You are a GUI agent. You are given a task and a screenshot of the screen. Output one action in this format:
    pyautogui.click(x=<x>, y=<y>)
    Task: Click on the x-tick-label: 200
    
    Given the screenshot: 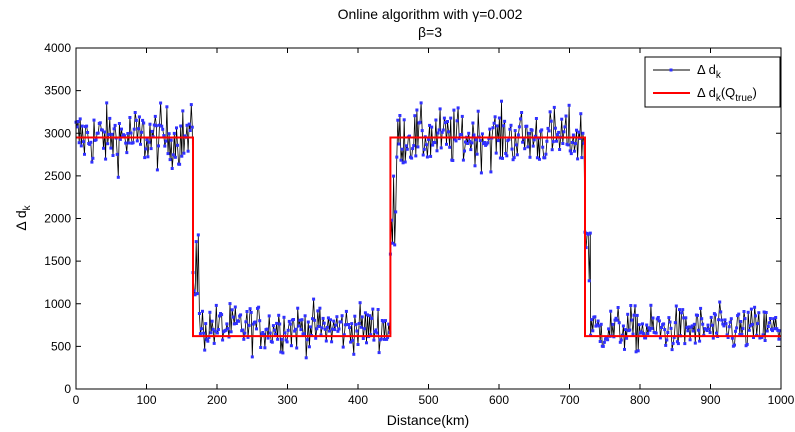 What is the action you would take?
    pyautogui.click(x=217, y=400)
    